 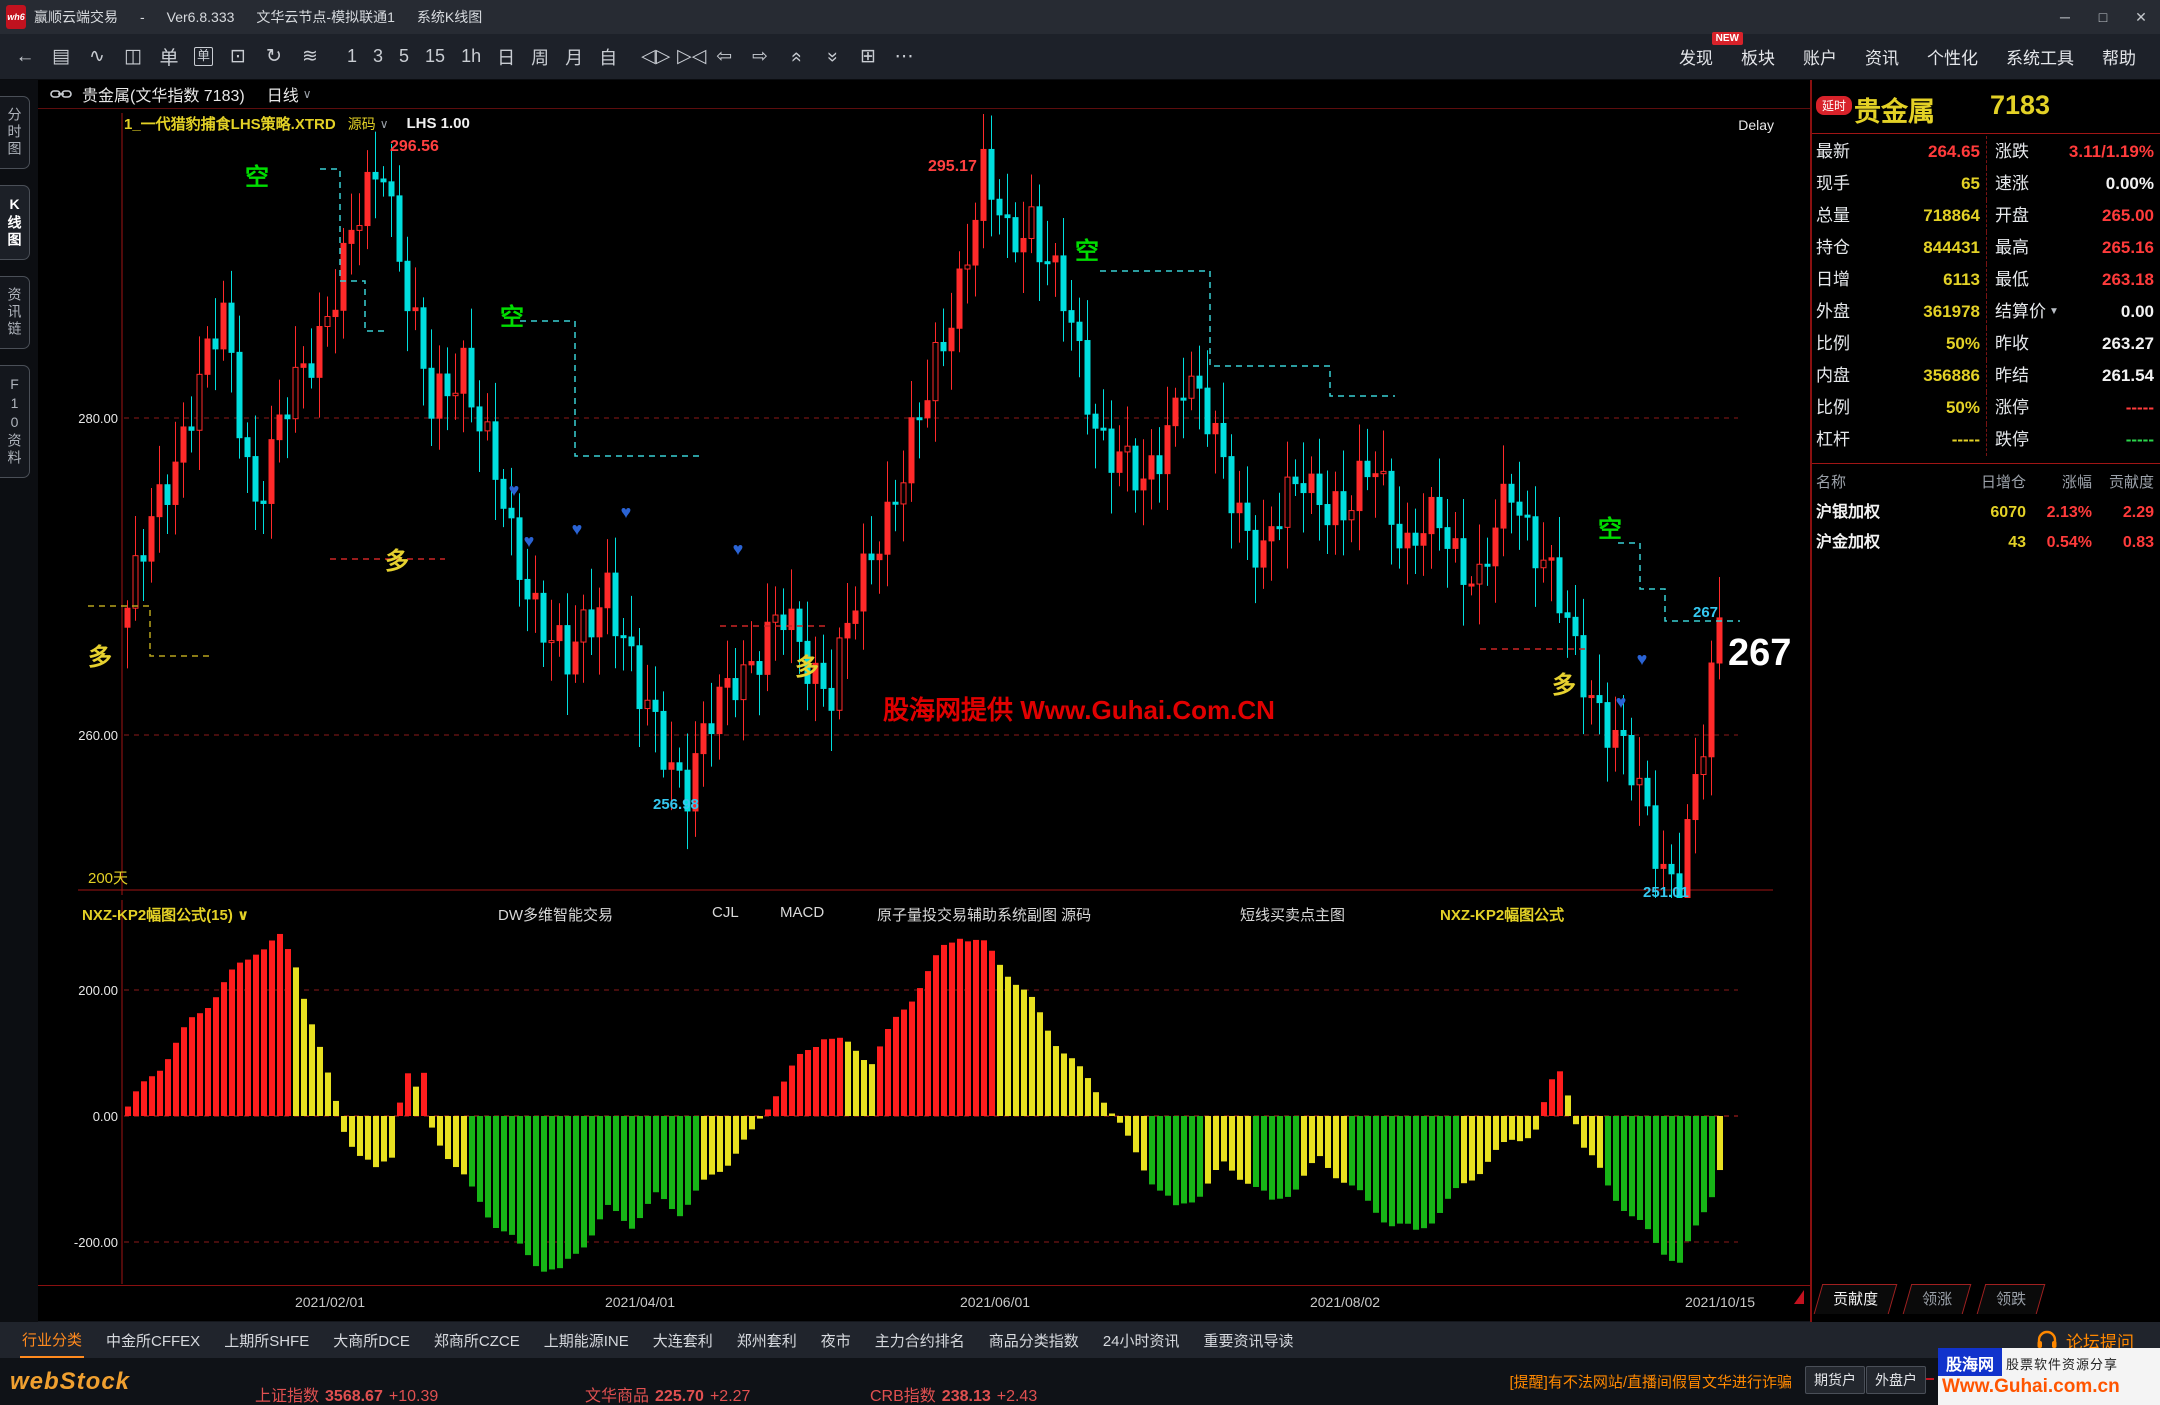 I want to click on menu-item-系统工具: 系统工具, so click(x=2040, y=58).